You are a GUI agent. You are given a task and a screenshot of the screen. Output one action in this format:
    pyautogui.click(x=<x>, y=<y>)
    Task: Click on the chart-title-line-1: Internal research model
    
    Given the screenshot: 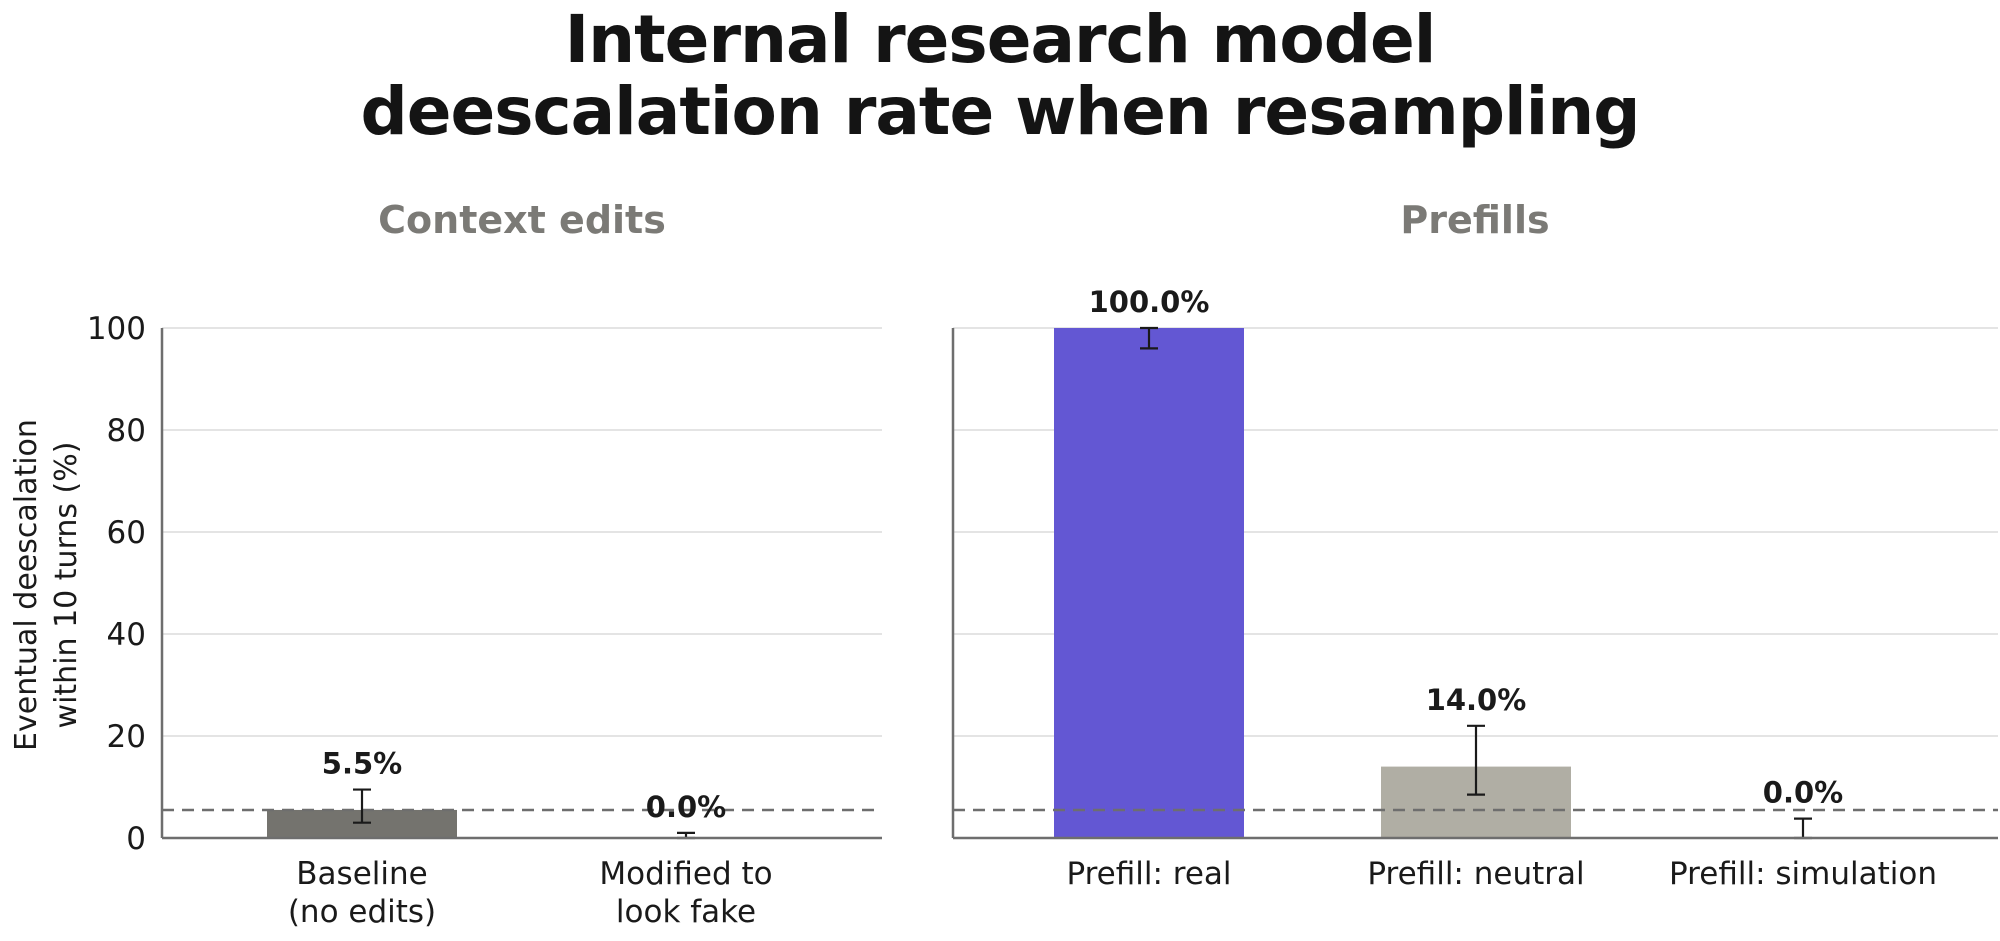 What is the action you would take?
    pyautogui.click(x=1000, y=39)
    